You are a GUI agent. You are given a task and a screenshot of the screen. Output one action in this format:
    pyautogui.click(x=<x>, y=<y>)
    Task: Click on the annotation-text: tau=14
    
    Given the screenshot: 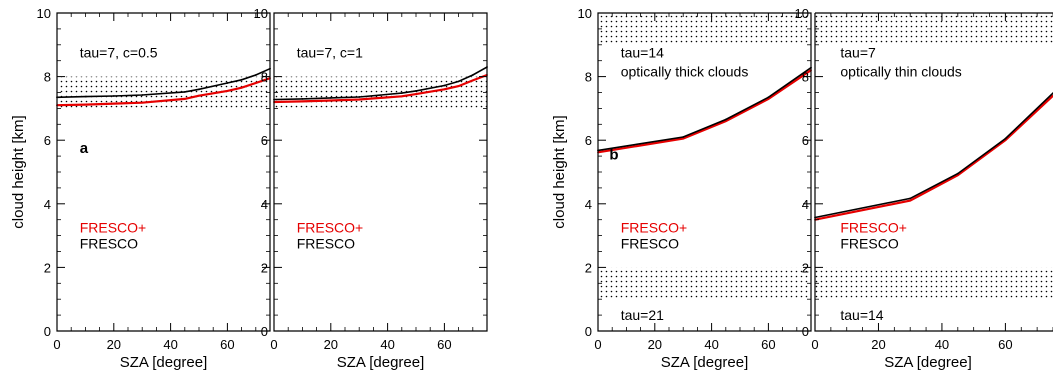 What is the action you would take?
    pyautogui.click(x=642, y=53)
    